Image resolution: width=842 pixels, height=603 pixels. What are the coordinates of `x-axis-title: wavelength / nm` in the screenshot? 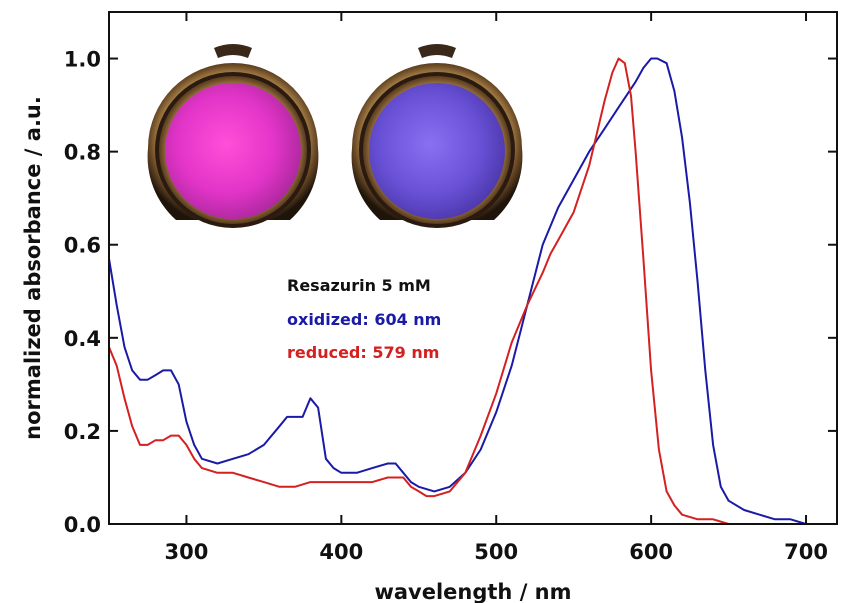 It's located at (472, 591).